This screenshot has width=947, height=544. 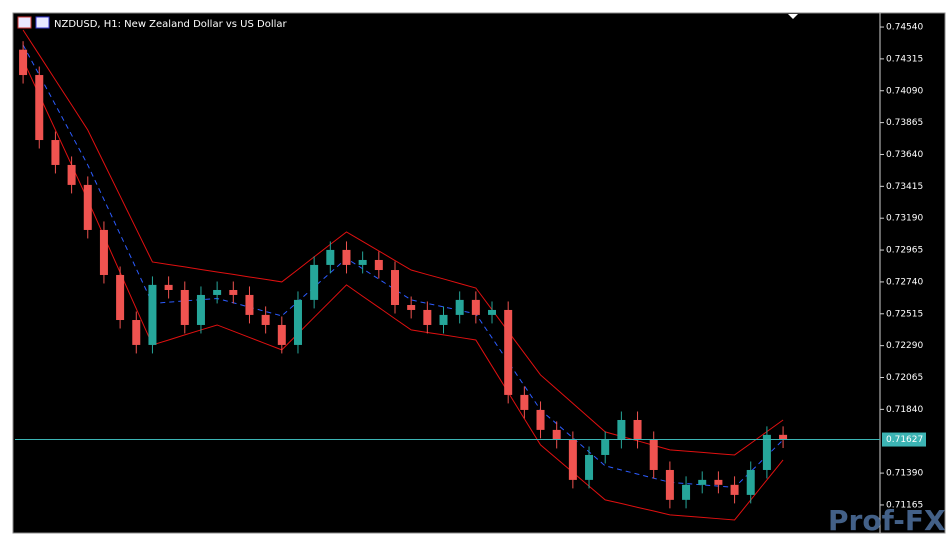 What do you see at coordinates (904, 346) in the screenshot?
I see `y-tick-label: 0.72290` at bounding box center [904, 346].